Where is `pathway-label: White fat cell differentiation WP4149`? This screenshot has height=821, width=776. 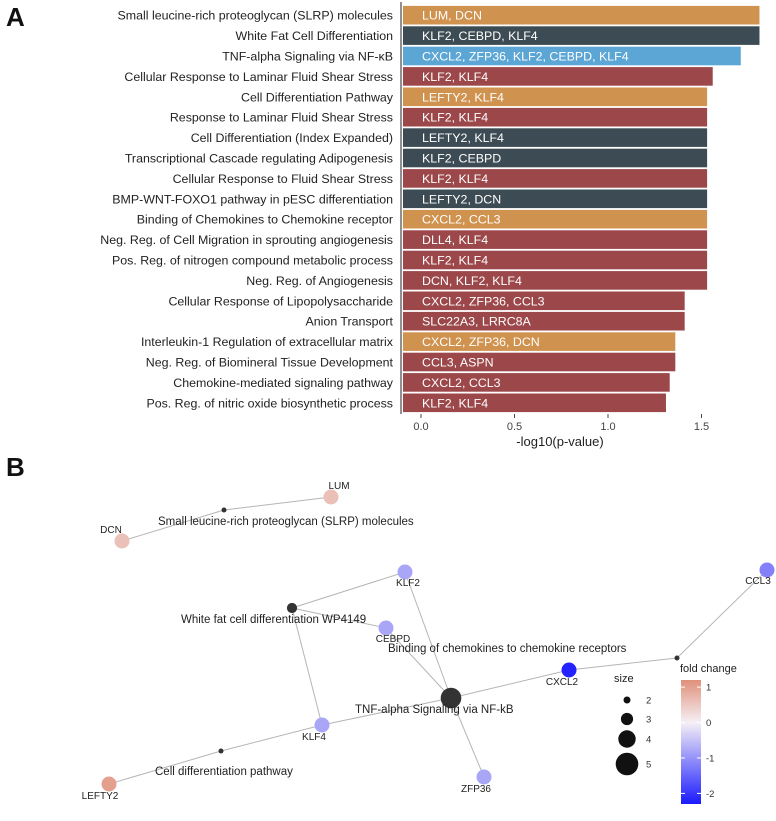 pathway-label: White fat cell differentiation WP4149 is located at coordinates (273, 620).